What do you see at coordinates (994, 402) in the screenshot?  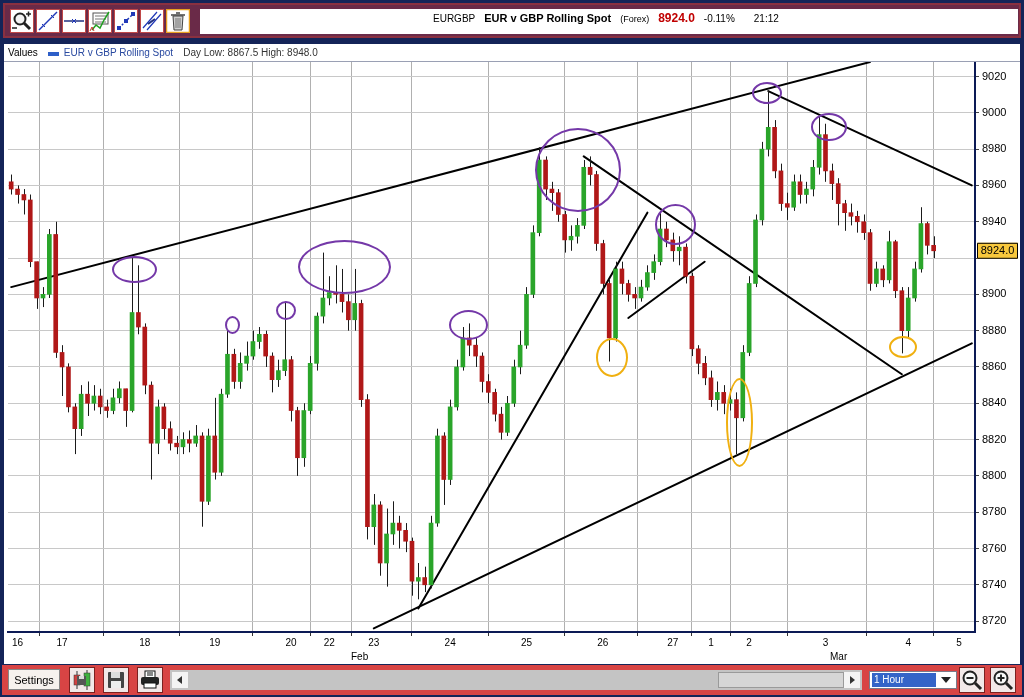 I see `y-tick-label: 8840` at bounding box center [994, 402].